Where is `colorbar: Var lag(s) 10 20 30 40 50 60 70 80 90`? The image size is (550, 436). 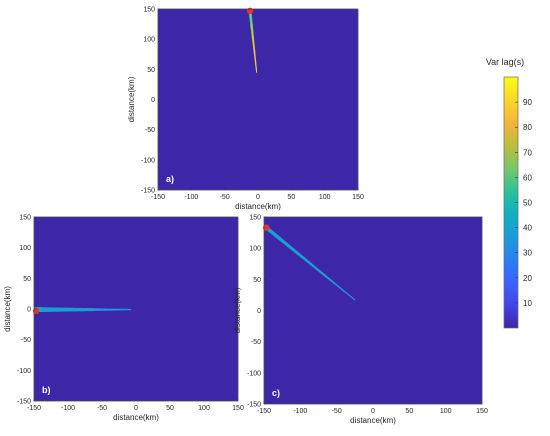
colorbar: Var lag(s) 10 20 30 40 50 60 70 80 90 is located at coordinates (509, 193).